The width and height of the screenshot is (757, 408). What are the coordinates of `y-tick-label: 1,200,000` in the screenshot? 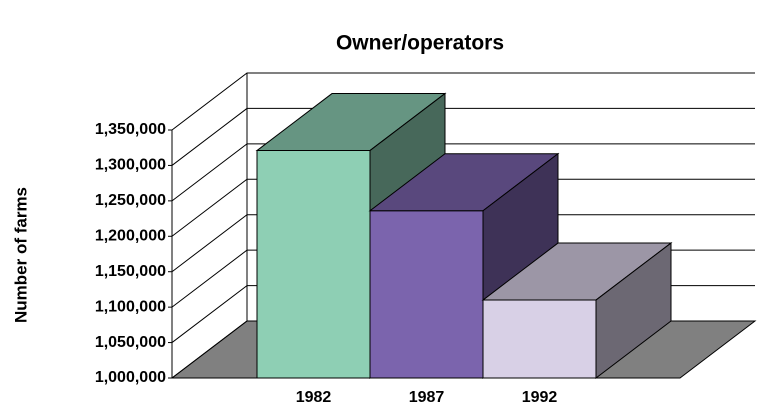 It's located at (130, 236).